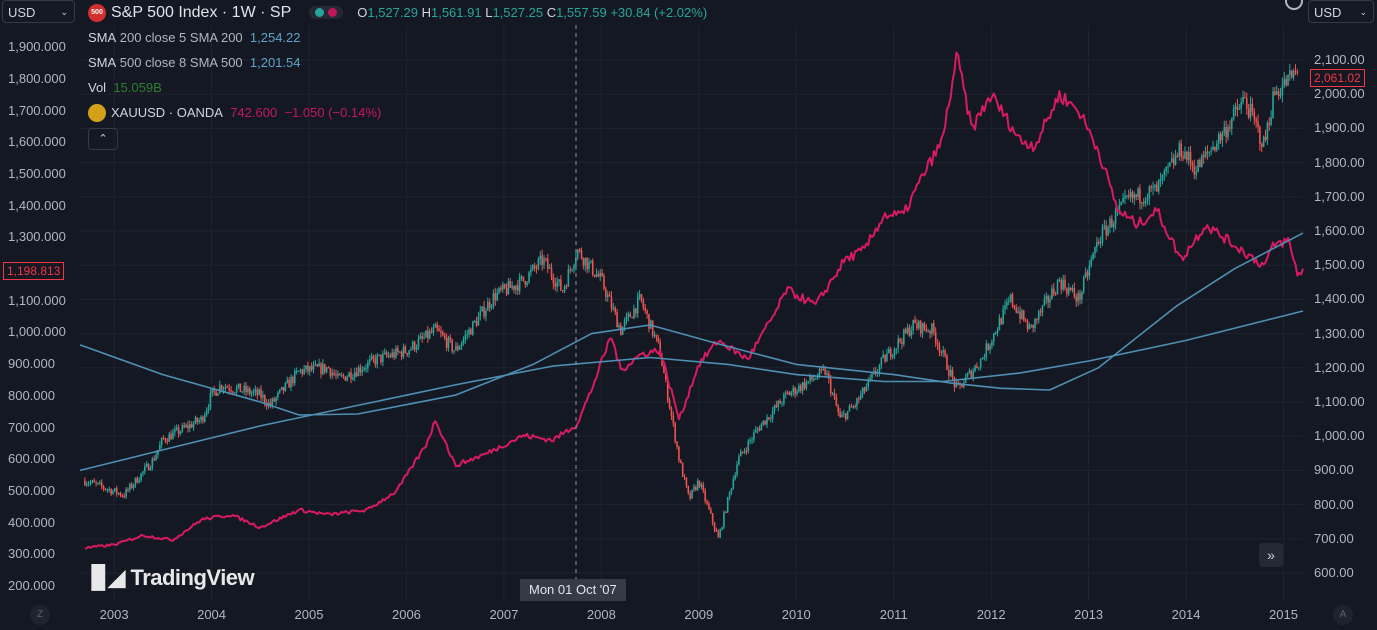  Describe the element at coordinates (397, 112) in the screenshot. I see `compare-row: XAUUSD · OANDA 742.600 −1.050 (−0.14%)` at that location.